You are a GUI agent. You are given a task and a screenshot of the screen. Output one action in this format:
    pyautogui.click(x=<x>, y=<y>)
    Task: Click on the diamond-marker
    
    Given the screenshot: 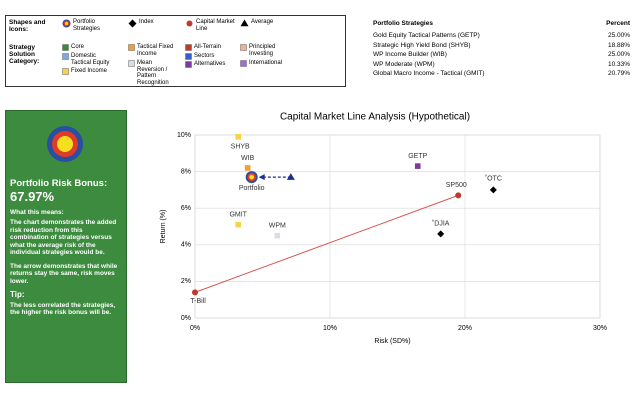 What is the action you would take?
    pyautogui.click(x=493, y=190)
    